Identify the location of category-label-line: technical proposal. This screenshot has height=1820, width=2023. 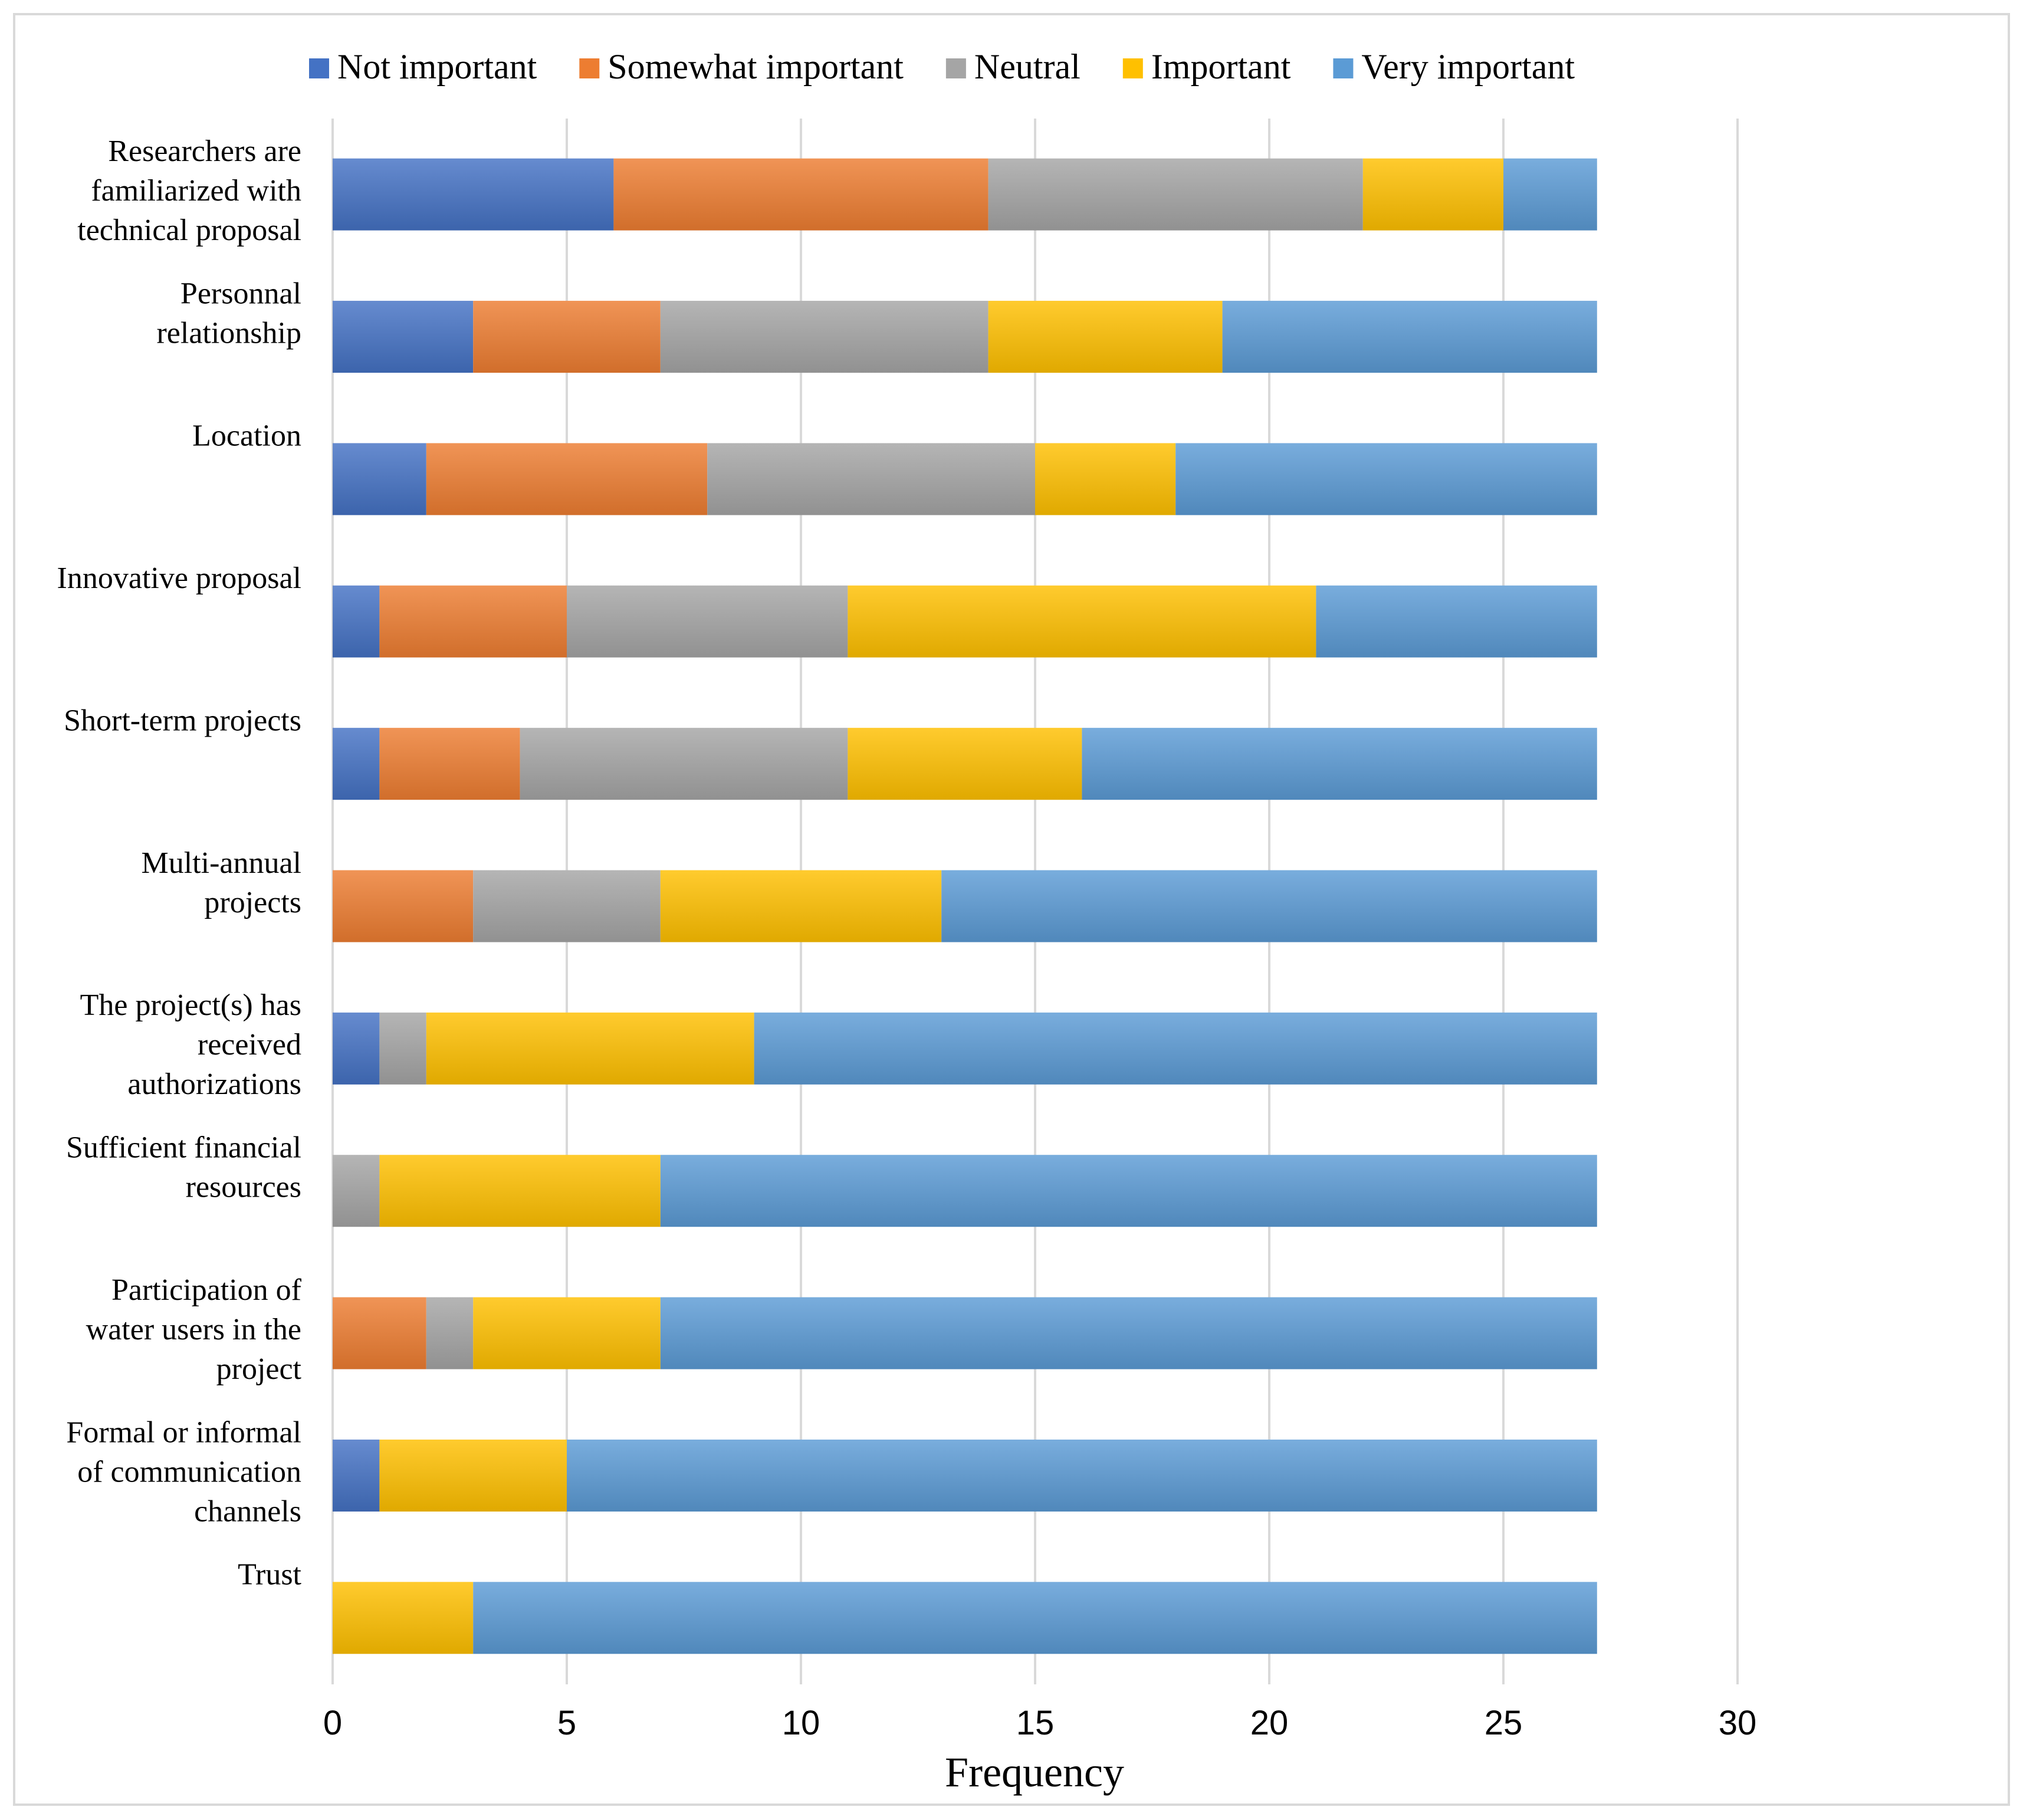
(189, 230).